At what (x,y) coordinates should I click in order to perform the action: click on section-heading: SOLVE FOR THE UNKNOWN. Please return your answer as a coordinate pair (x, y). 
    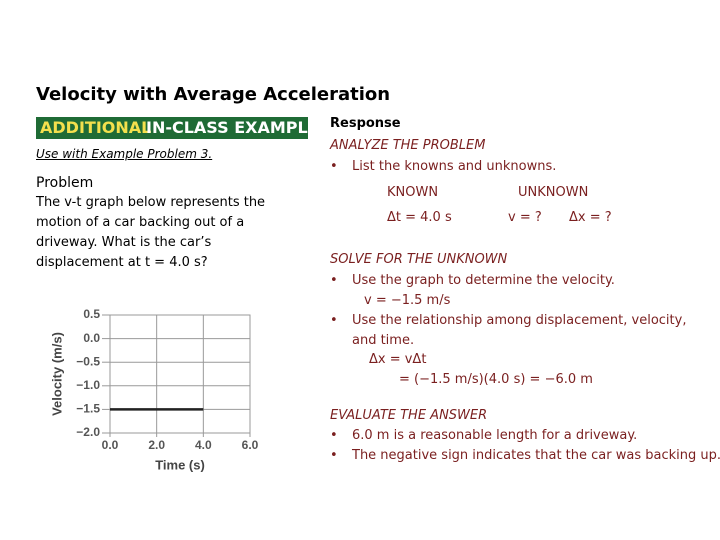
    Looking at the image, I should click on (419, 259).